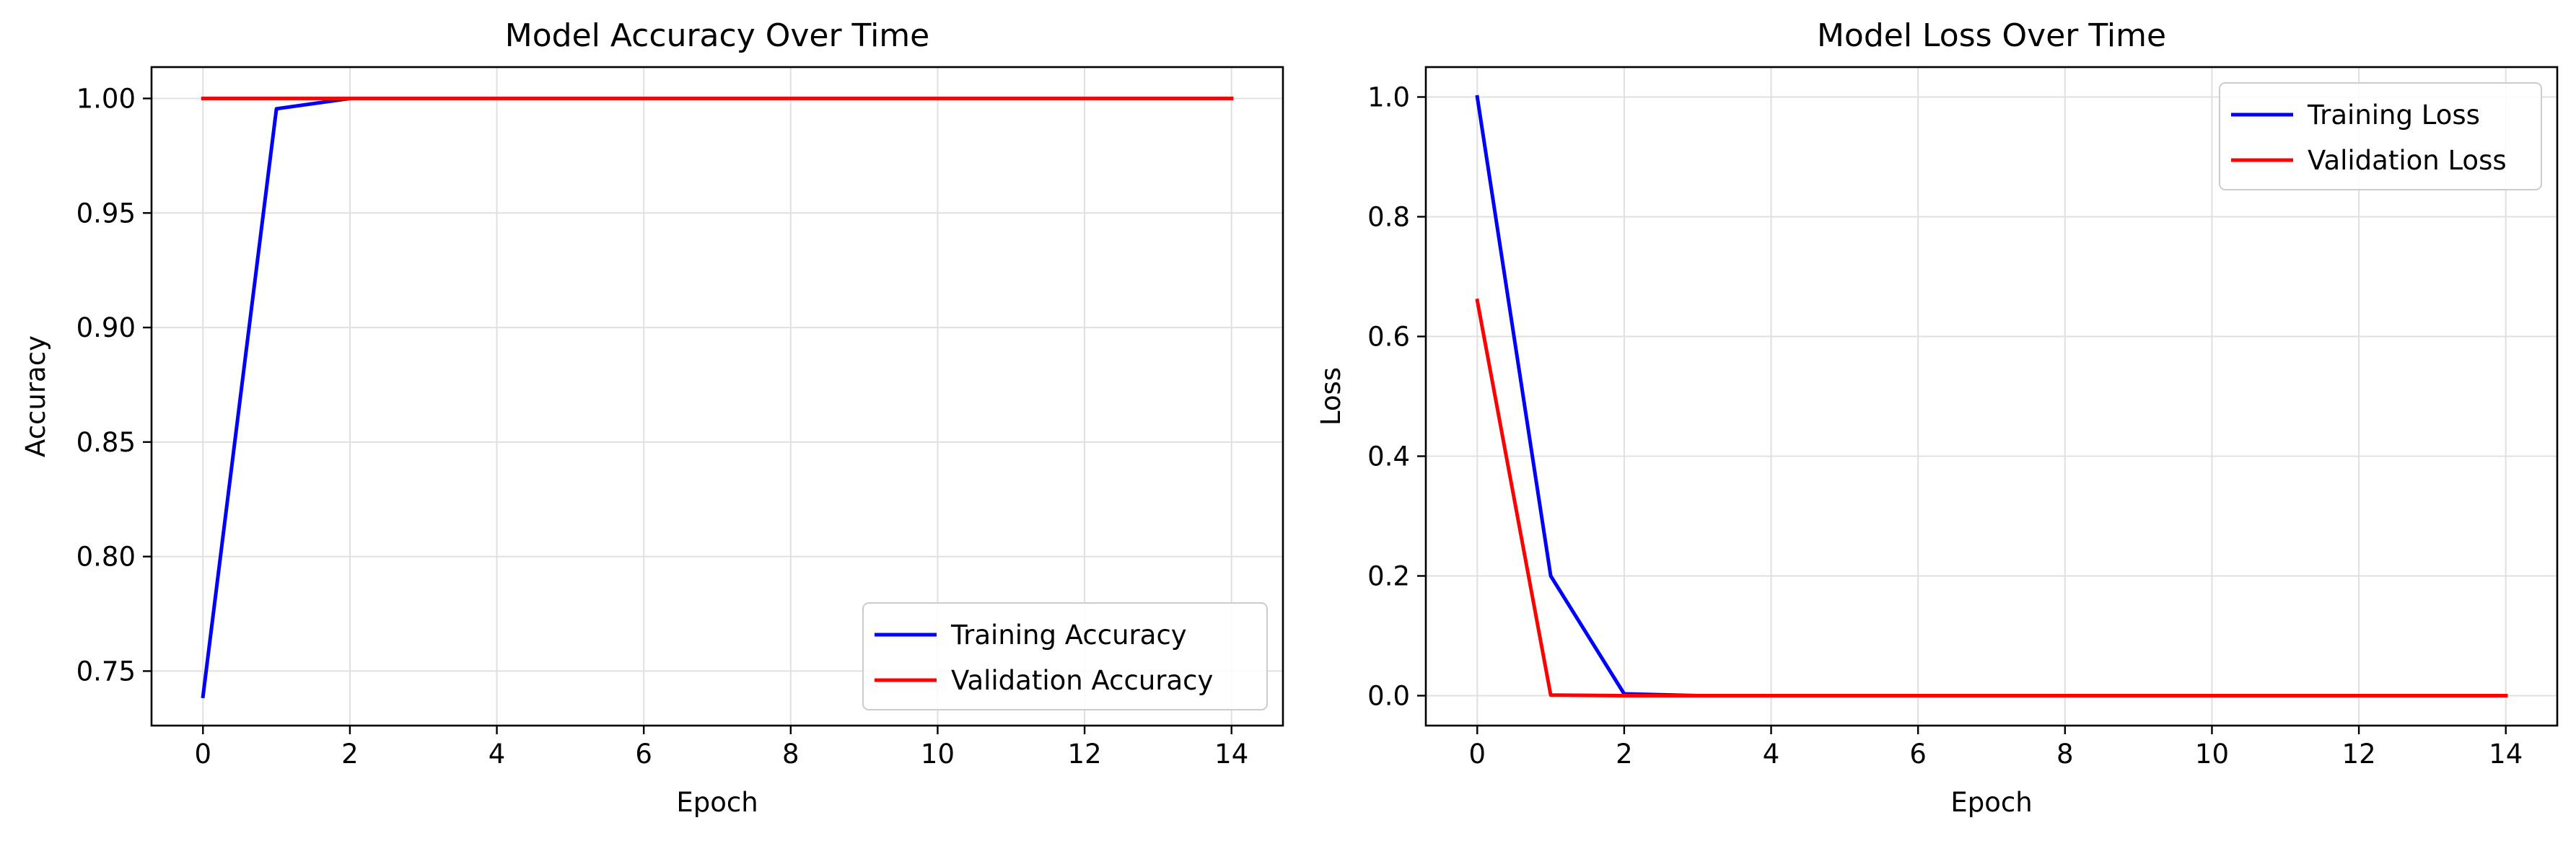  I want to click on chart-title: Model Accuracy Over Time, so click(717, 35).